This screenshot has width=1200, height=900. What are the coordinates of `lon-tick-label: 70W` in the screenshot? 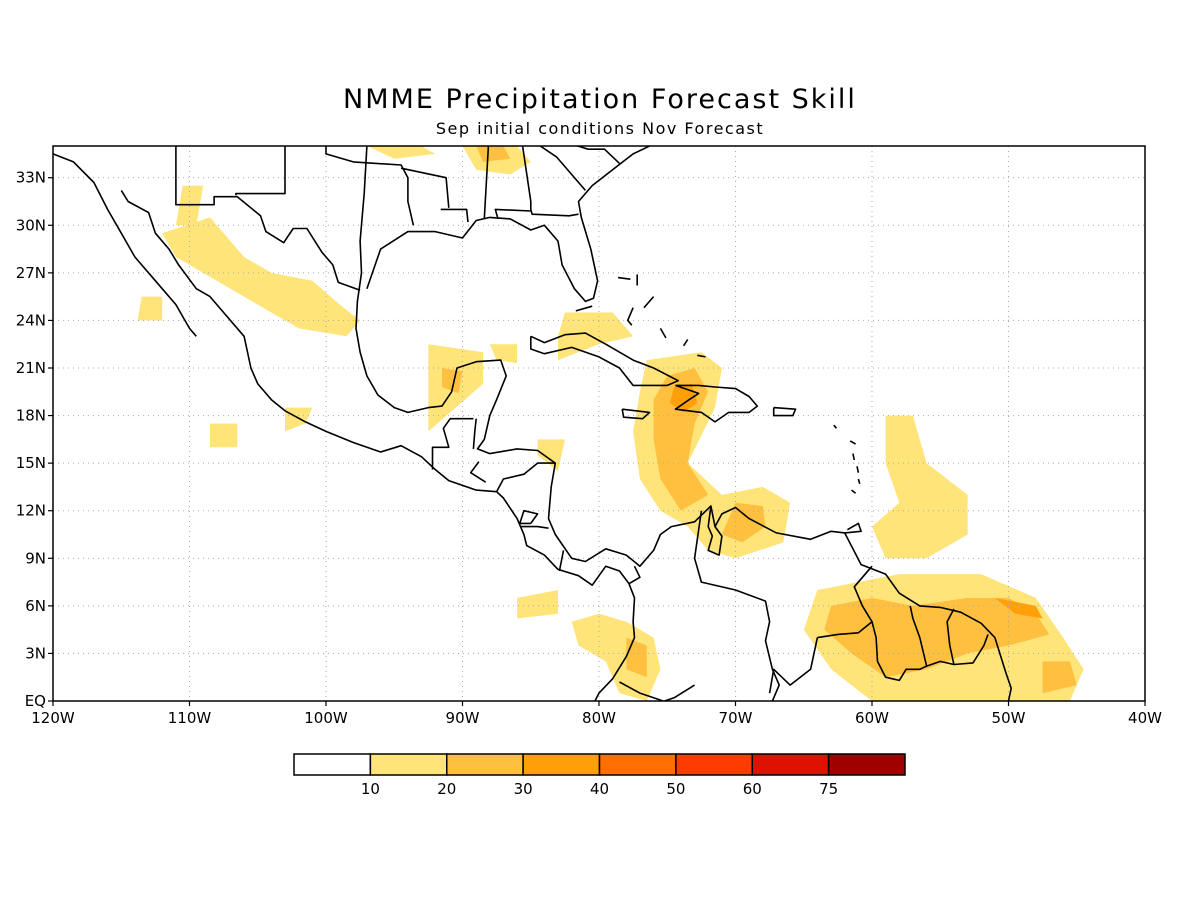 It's located at (736, 718).